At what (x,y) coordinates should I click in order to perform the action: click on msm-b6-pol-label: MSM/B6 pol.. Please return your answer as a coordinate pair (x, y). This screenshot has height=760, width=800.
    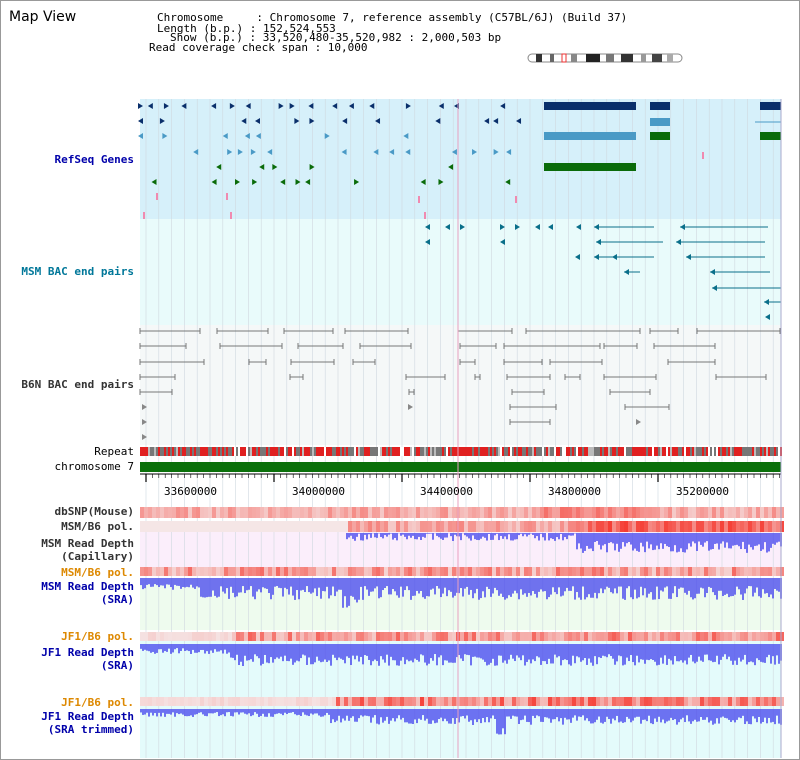
    Looking at the image, I should click on (97, 526).